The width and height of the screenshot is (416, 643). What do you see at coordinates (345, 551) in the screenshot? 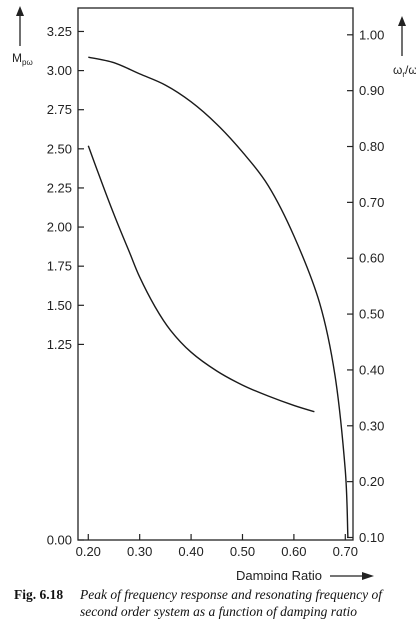
I see `x-tick-label: 0.70` at bounding box center [345, 551].